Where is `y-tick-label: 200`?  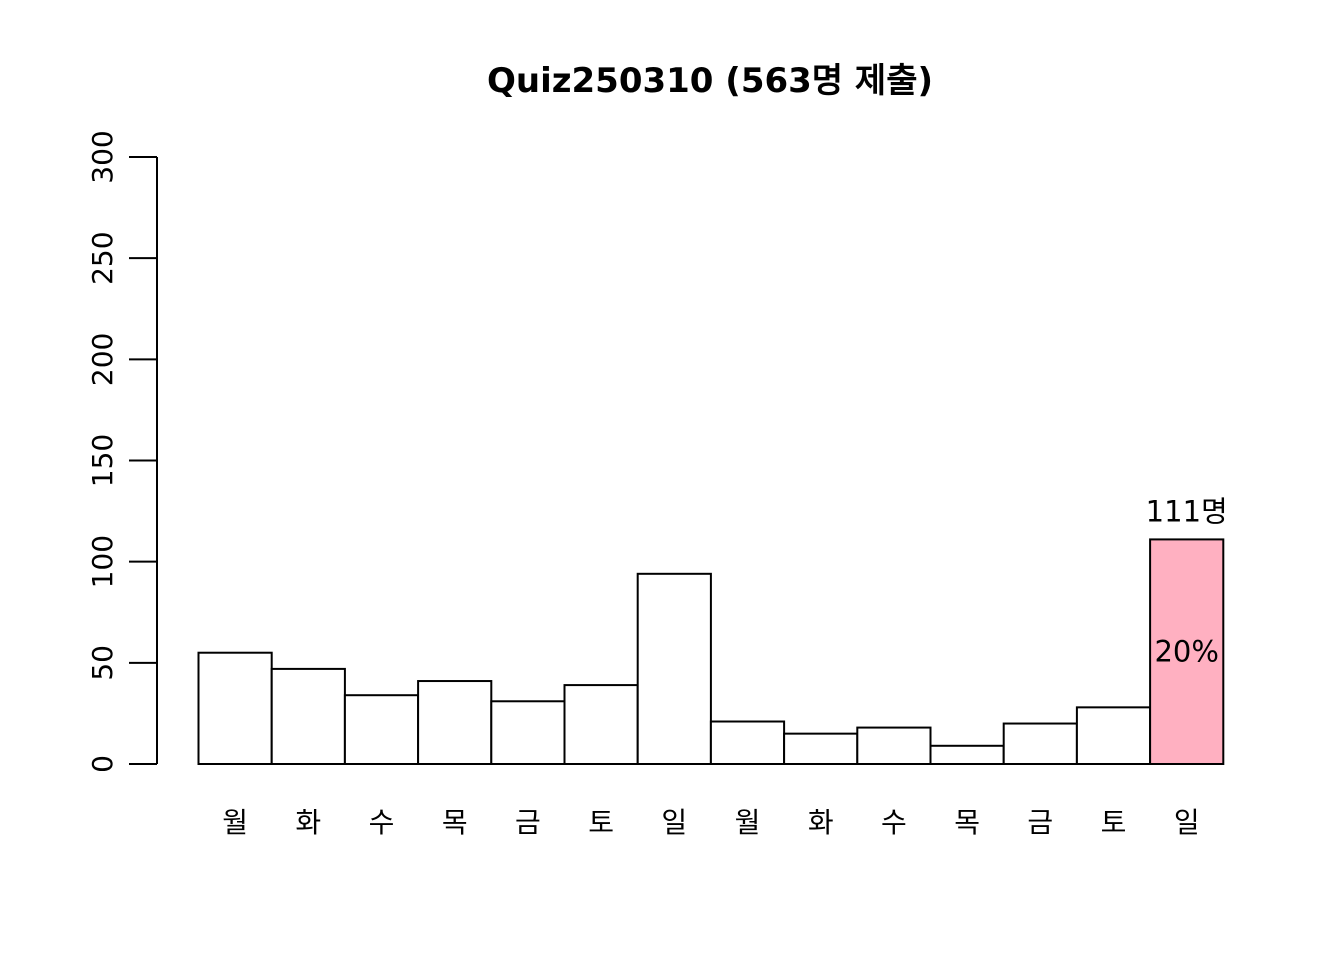
y-tick-label: 200 is located at coordinates (102, 359).